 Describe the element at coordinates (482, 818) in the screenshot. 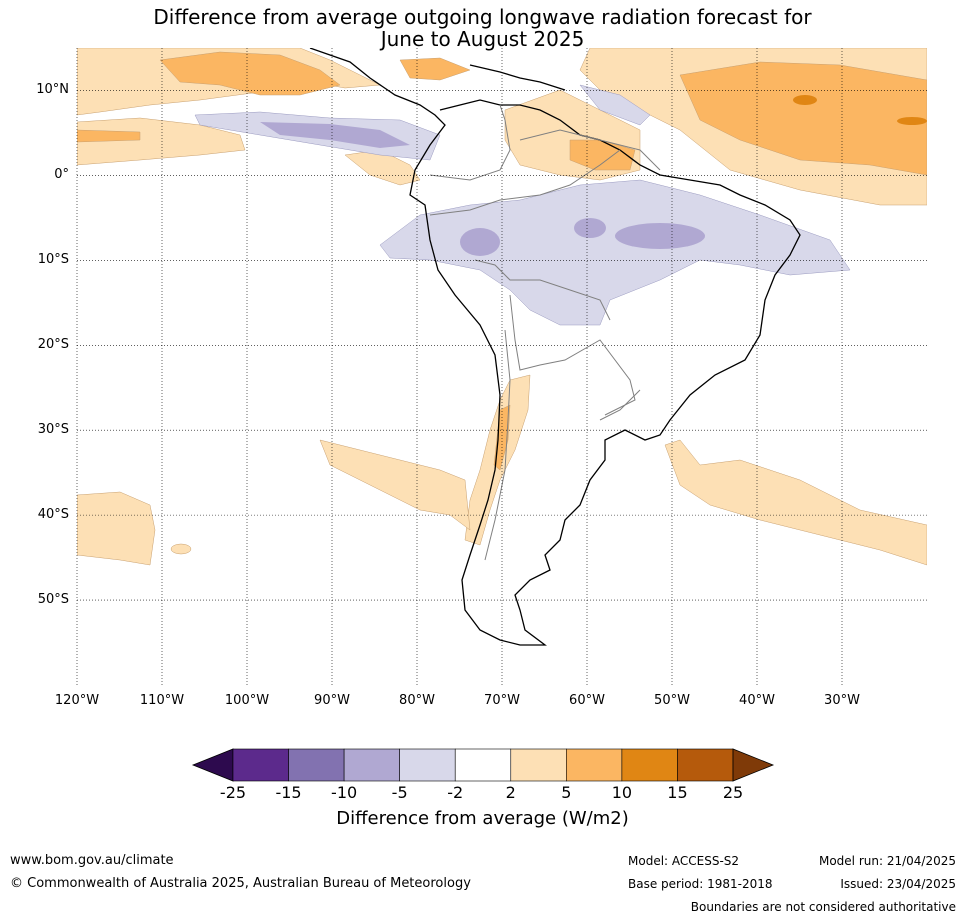

I see `colorbar-title: Difference from average (W/m2)` at that location.